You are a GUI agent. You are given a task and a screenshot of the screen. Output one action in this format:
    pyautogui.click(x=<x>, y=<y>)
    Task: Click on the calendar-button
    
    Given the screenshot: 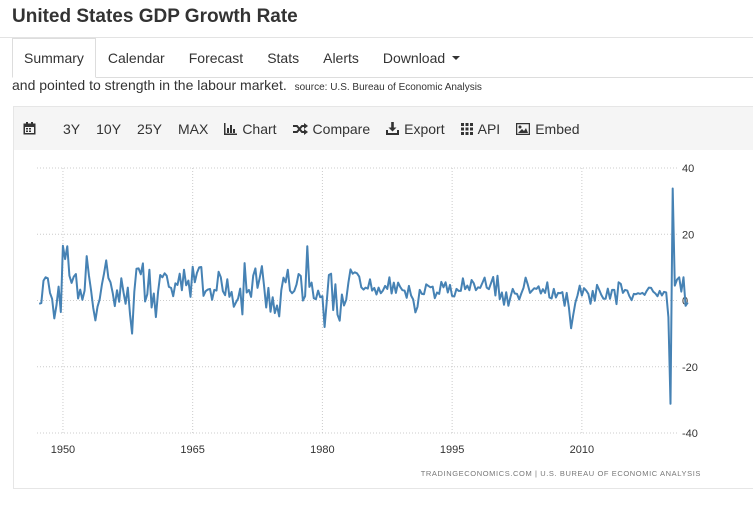 What is the action you would take?
    pyautogui.click(x=34, y=128)
    